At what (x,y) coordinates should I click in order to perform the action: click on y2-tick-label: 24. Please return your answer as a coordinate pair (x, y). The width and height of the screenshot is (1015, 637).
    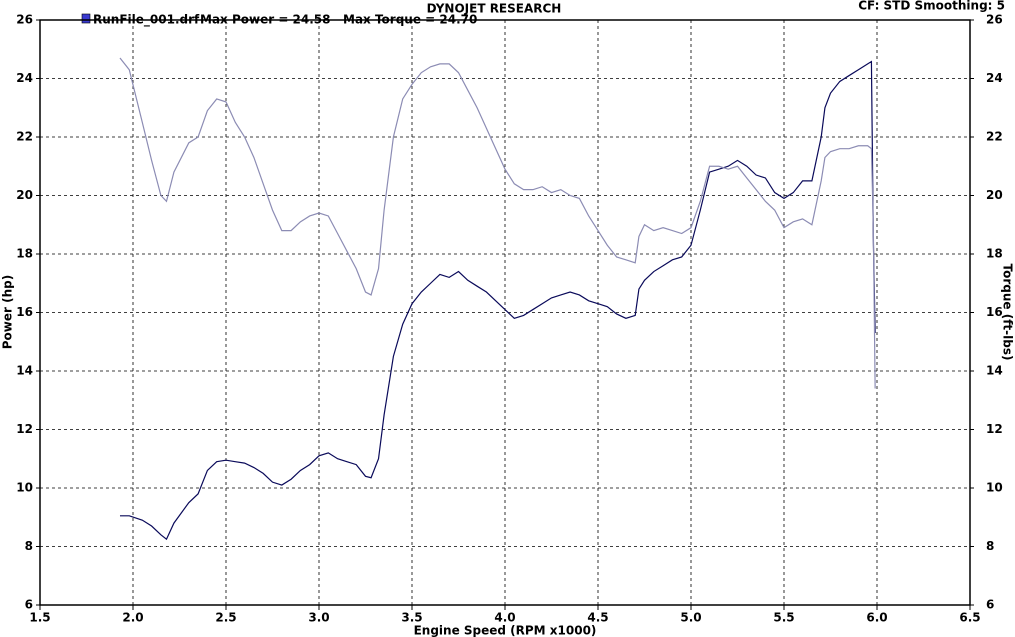
    Looking at the image, I should click on (994, 78).